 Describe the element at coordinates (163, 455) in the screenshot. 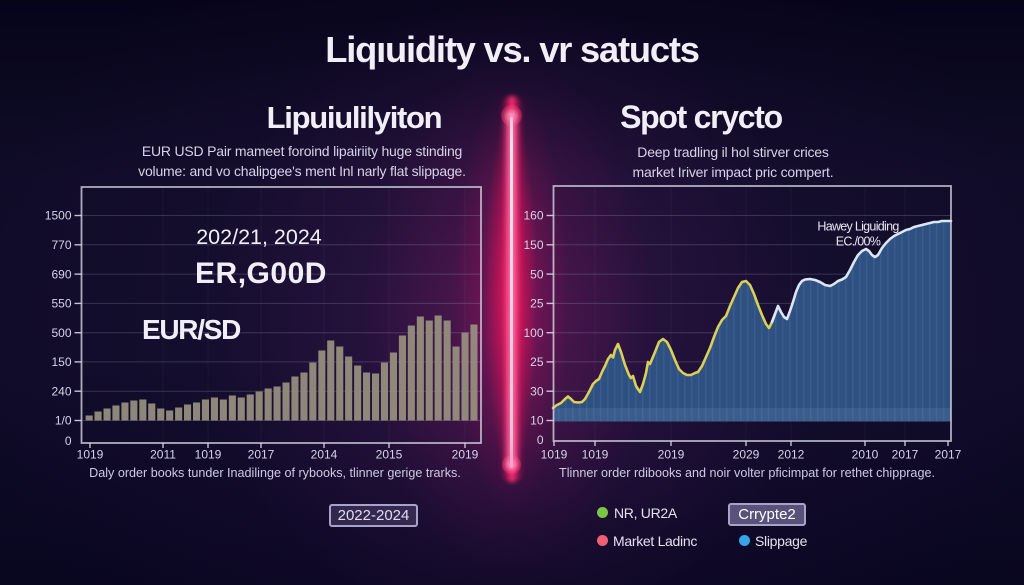

I see `svg-text: 2011` at that location.